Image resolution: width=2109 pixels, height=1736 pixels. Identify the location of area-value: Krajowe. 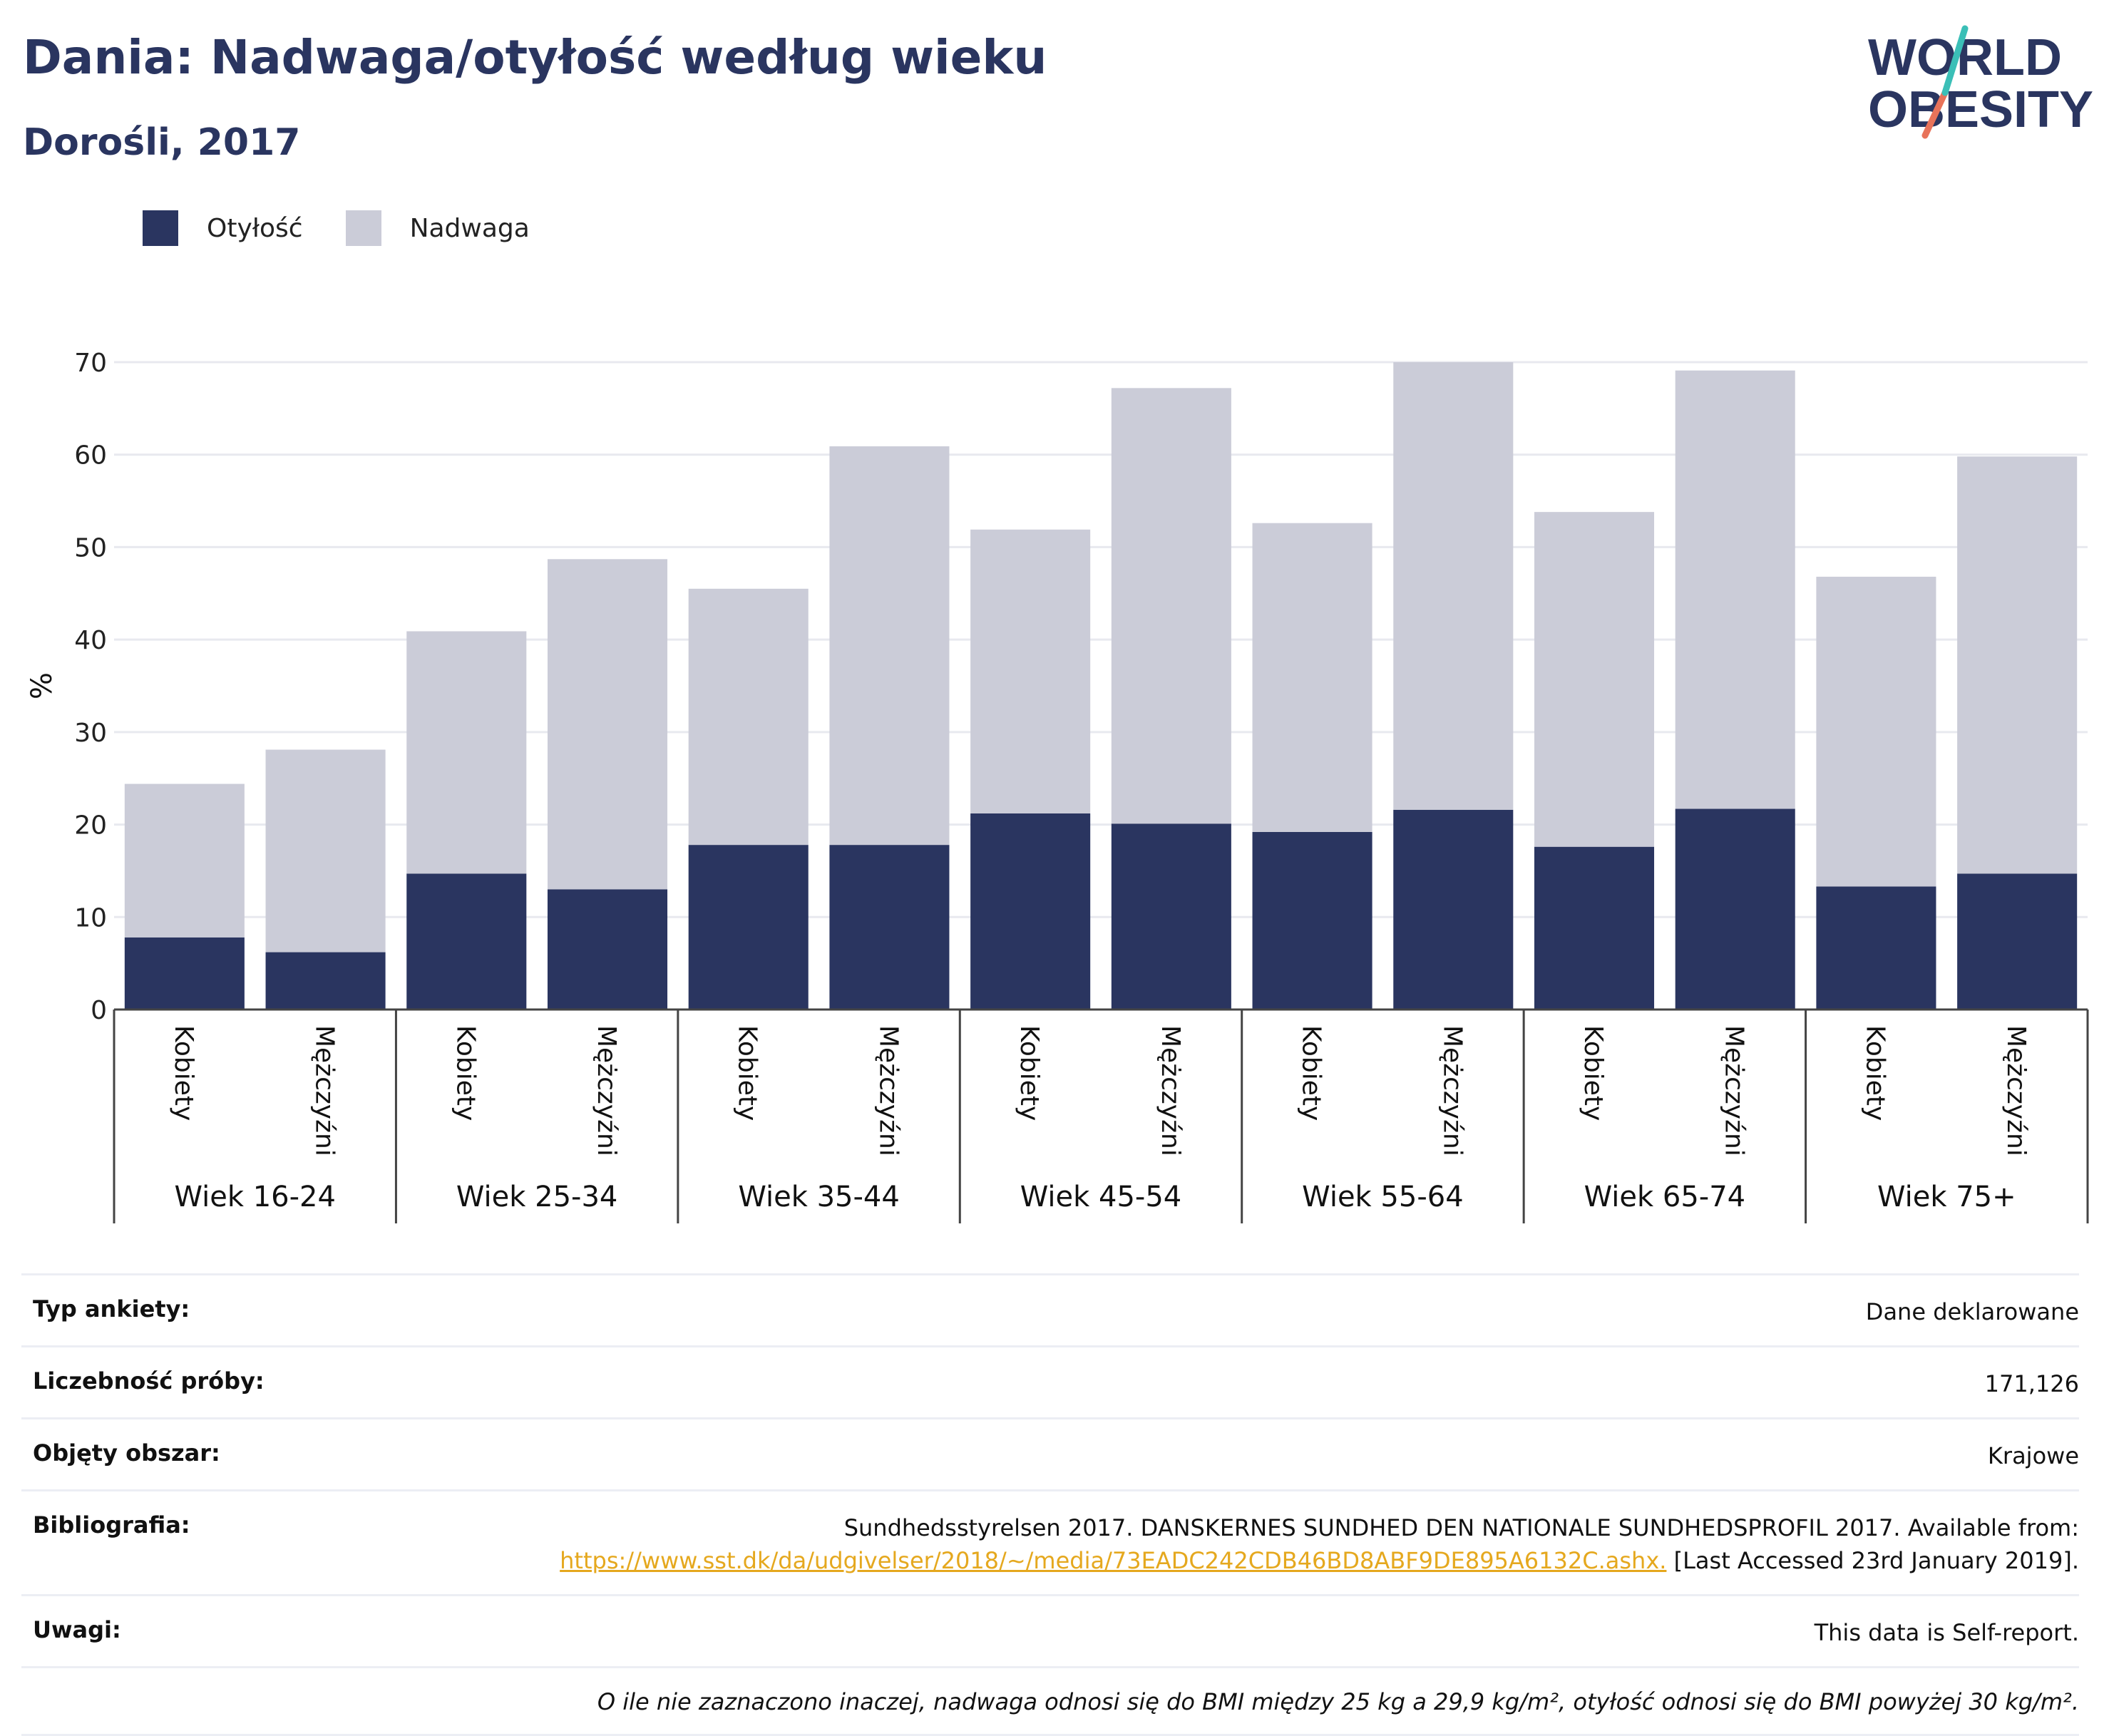
(2033, 1456).